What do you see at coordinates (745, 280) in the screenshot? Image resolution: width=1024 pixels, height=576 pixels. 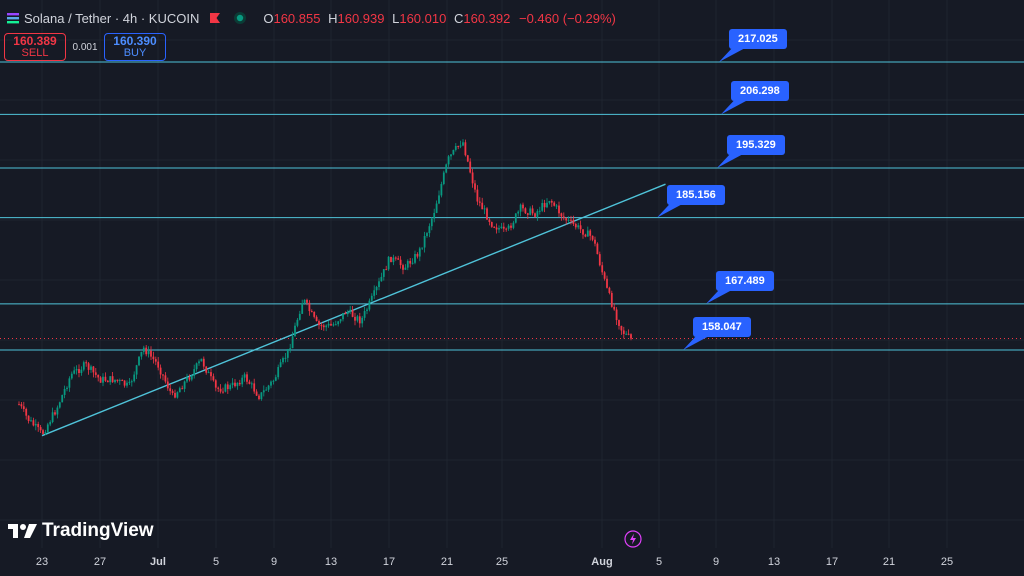 I see `level-callout-label: 167.489` at bounding box center [745, 280].